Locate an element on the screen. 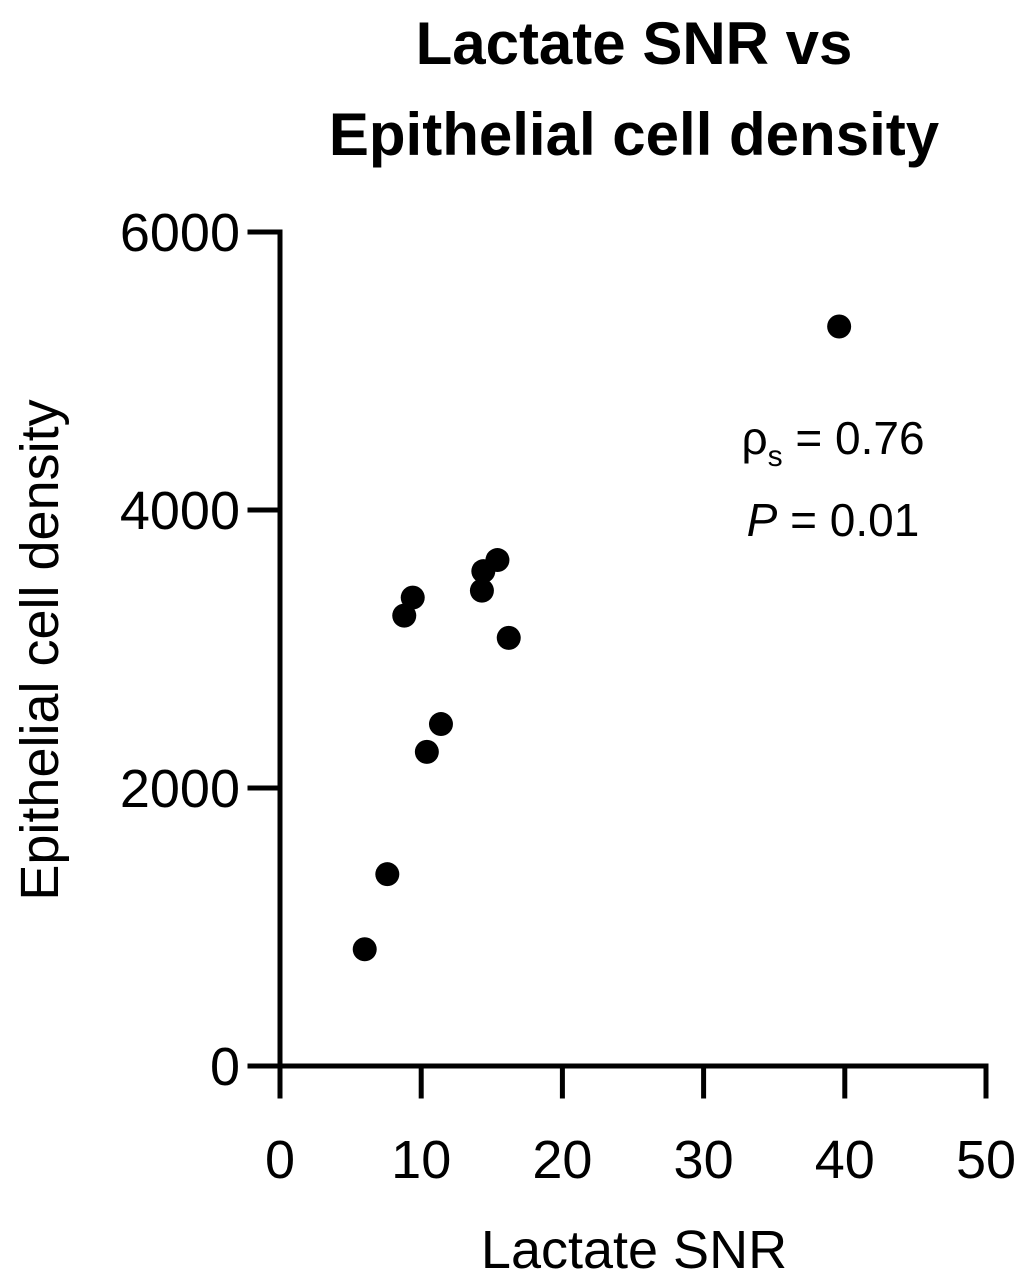 The width and height of the screenshot is (1036, 1280). x-tick-label-50: 50 is located at coordinates (986, 1160).